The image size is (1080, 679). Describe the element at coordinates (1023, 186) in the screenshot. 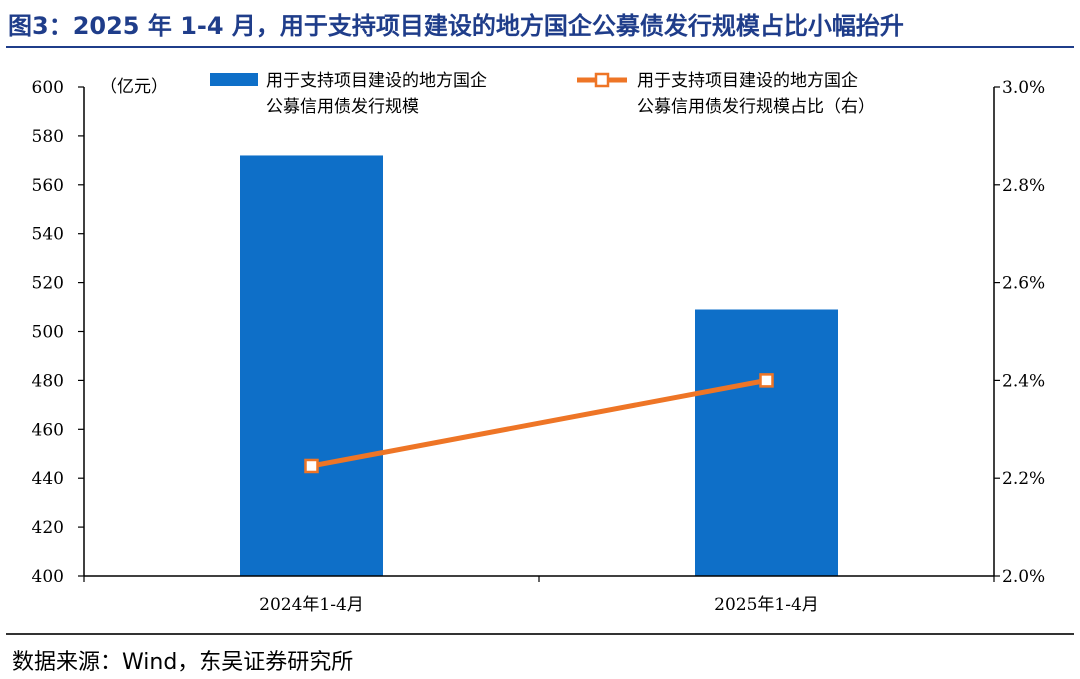

I see `y-right-tick-label: 2.8%` at that location.